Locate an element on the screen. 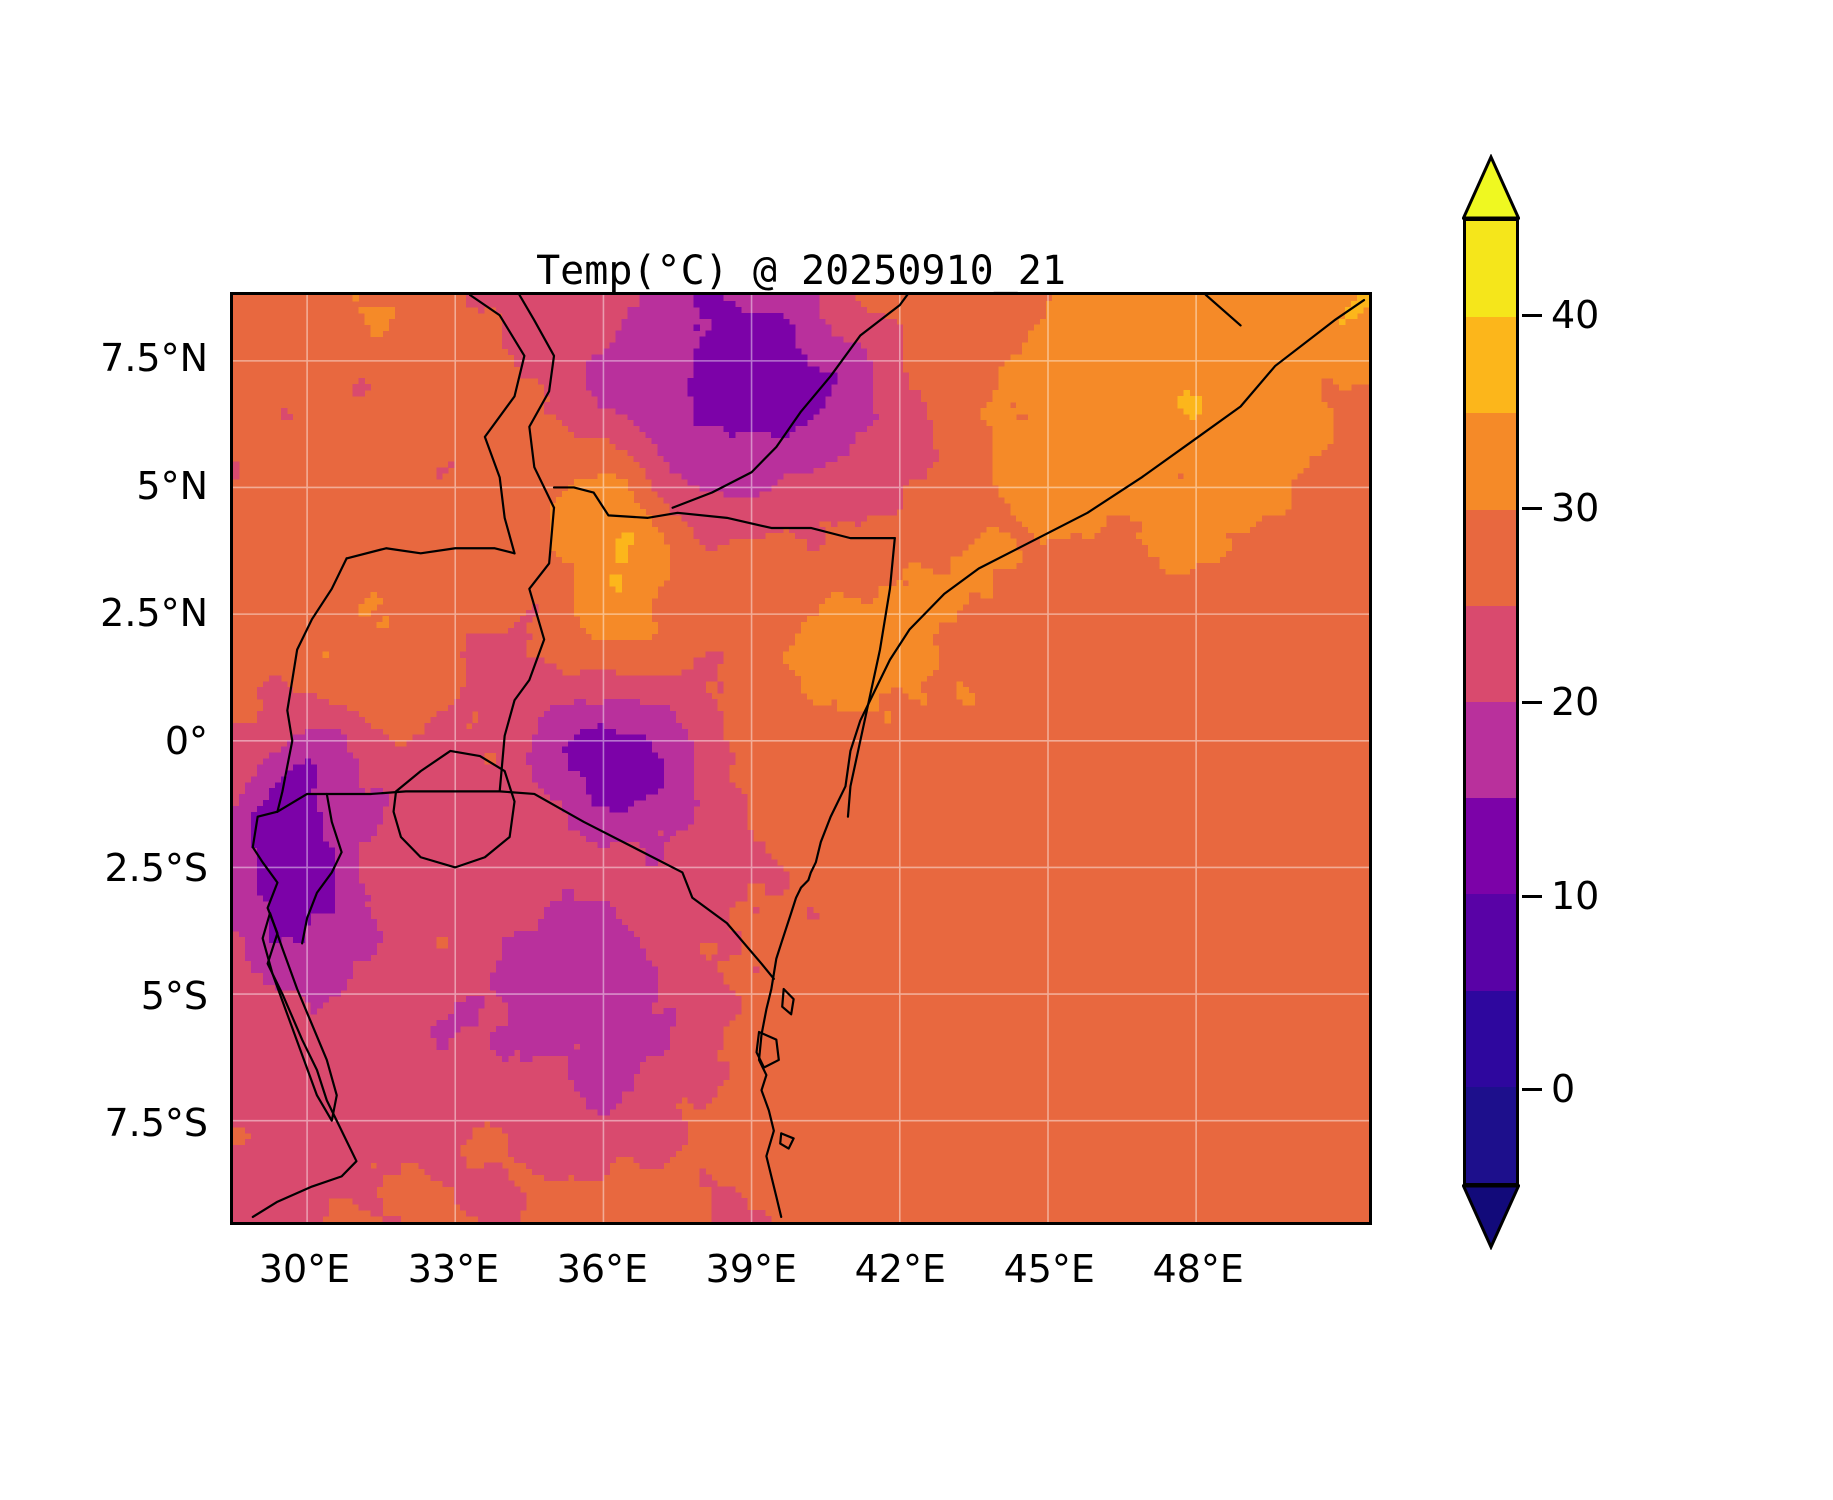 This screenshot has width=1833, height=1500. colorbar-tick-label: 10 is located at coordinates (1575, 895).